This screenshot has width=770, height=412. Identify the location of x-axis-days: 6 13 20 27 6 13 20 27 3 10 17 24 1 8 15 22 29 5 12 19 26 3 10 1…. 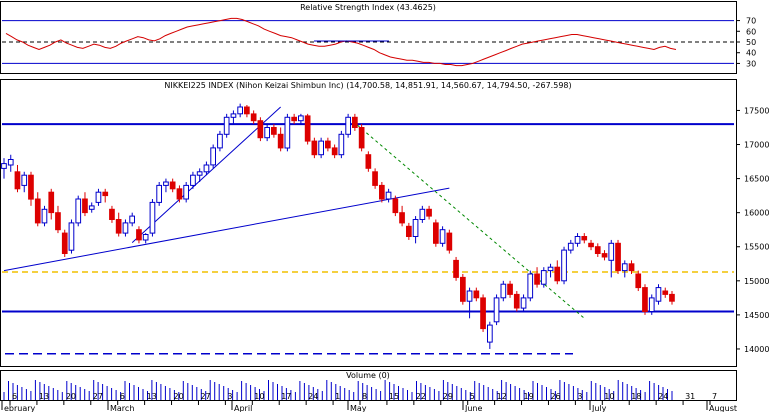
(363, 398).